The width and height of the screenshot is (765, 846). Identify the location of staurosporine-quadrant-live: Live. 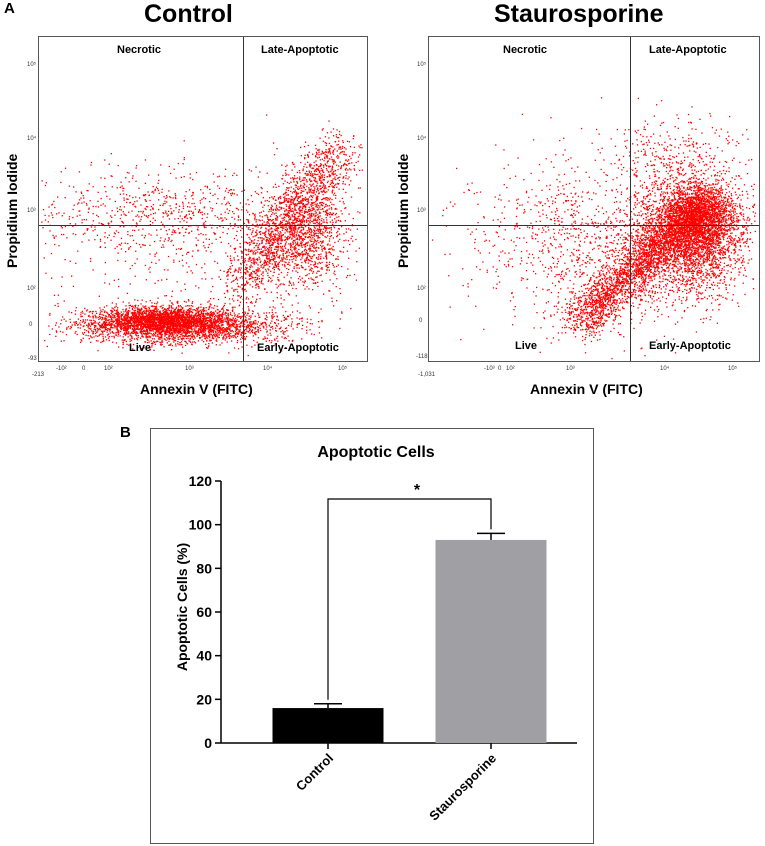
(526, 346).